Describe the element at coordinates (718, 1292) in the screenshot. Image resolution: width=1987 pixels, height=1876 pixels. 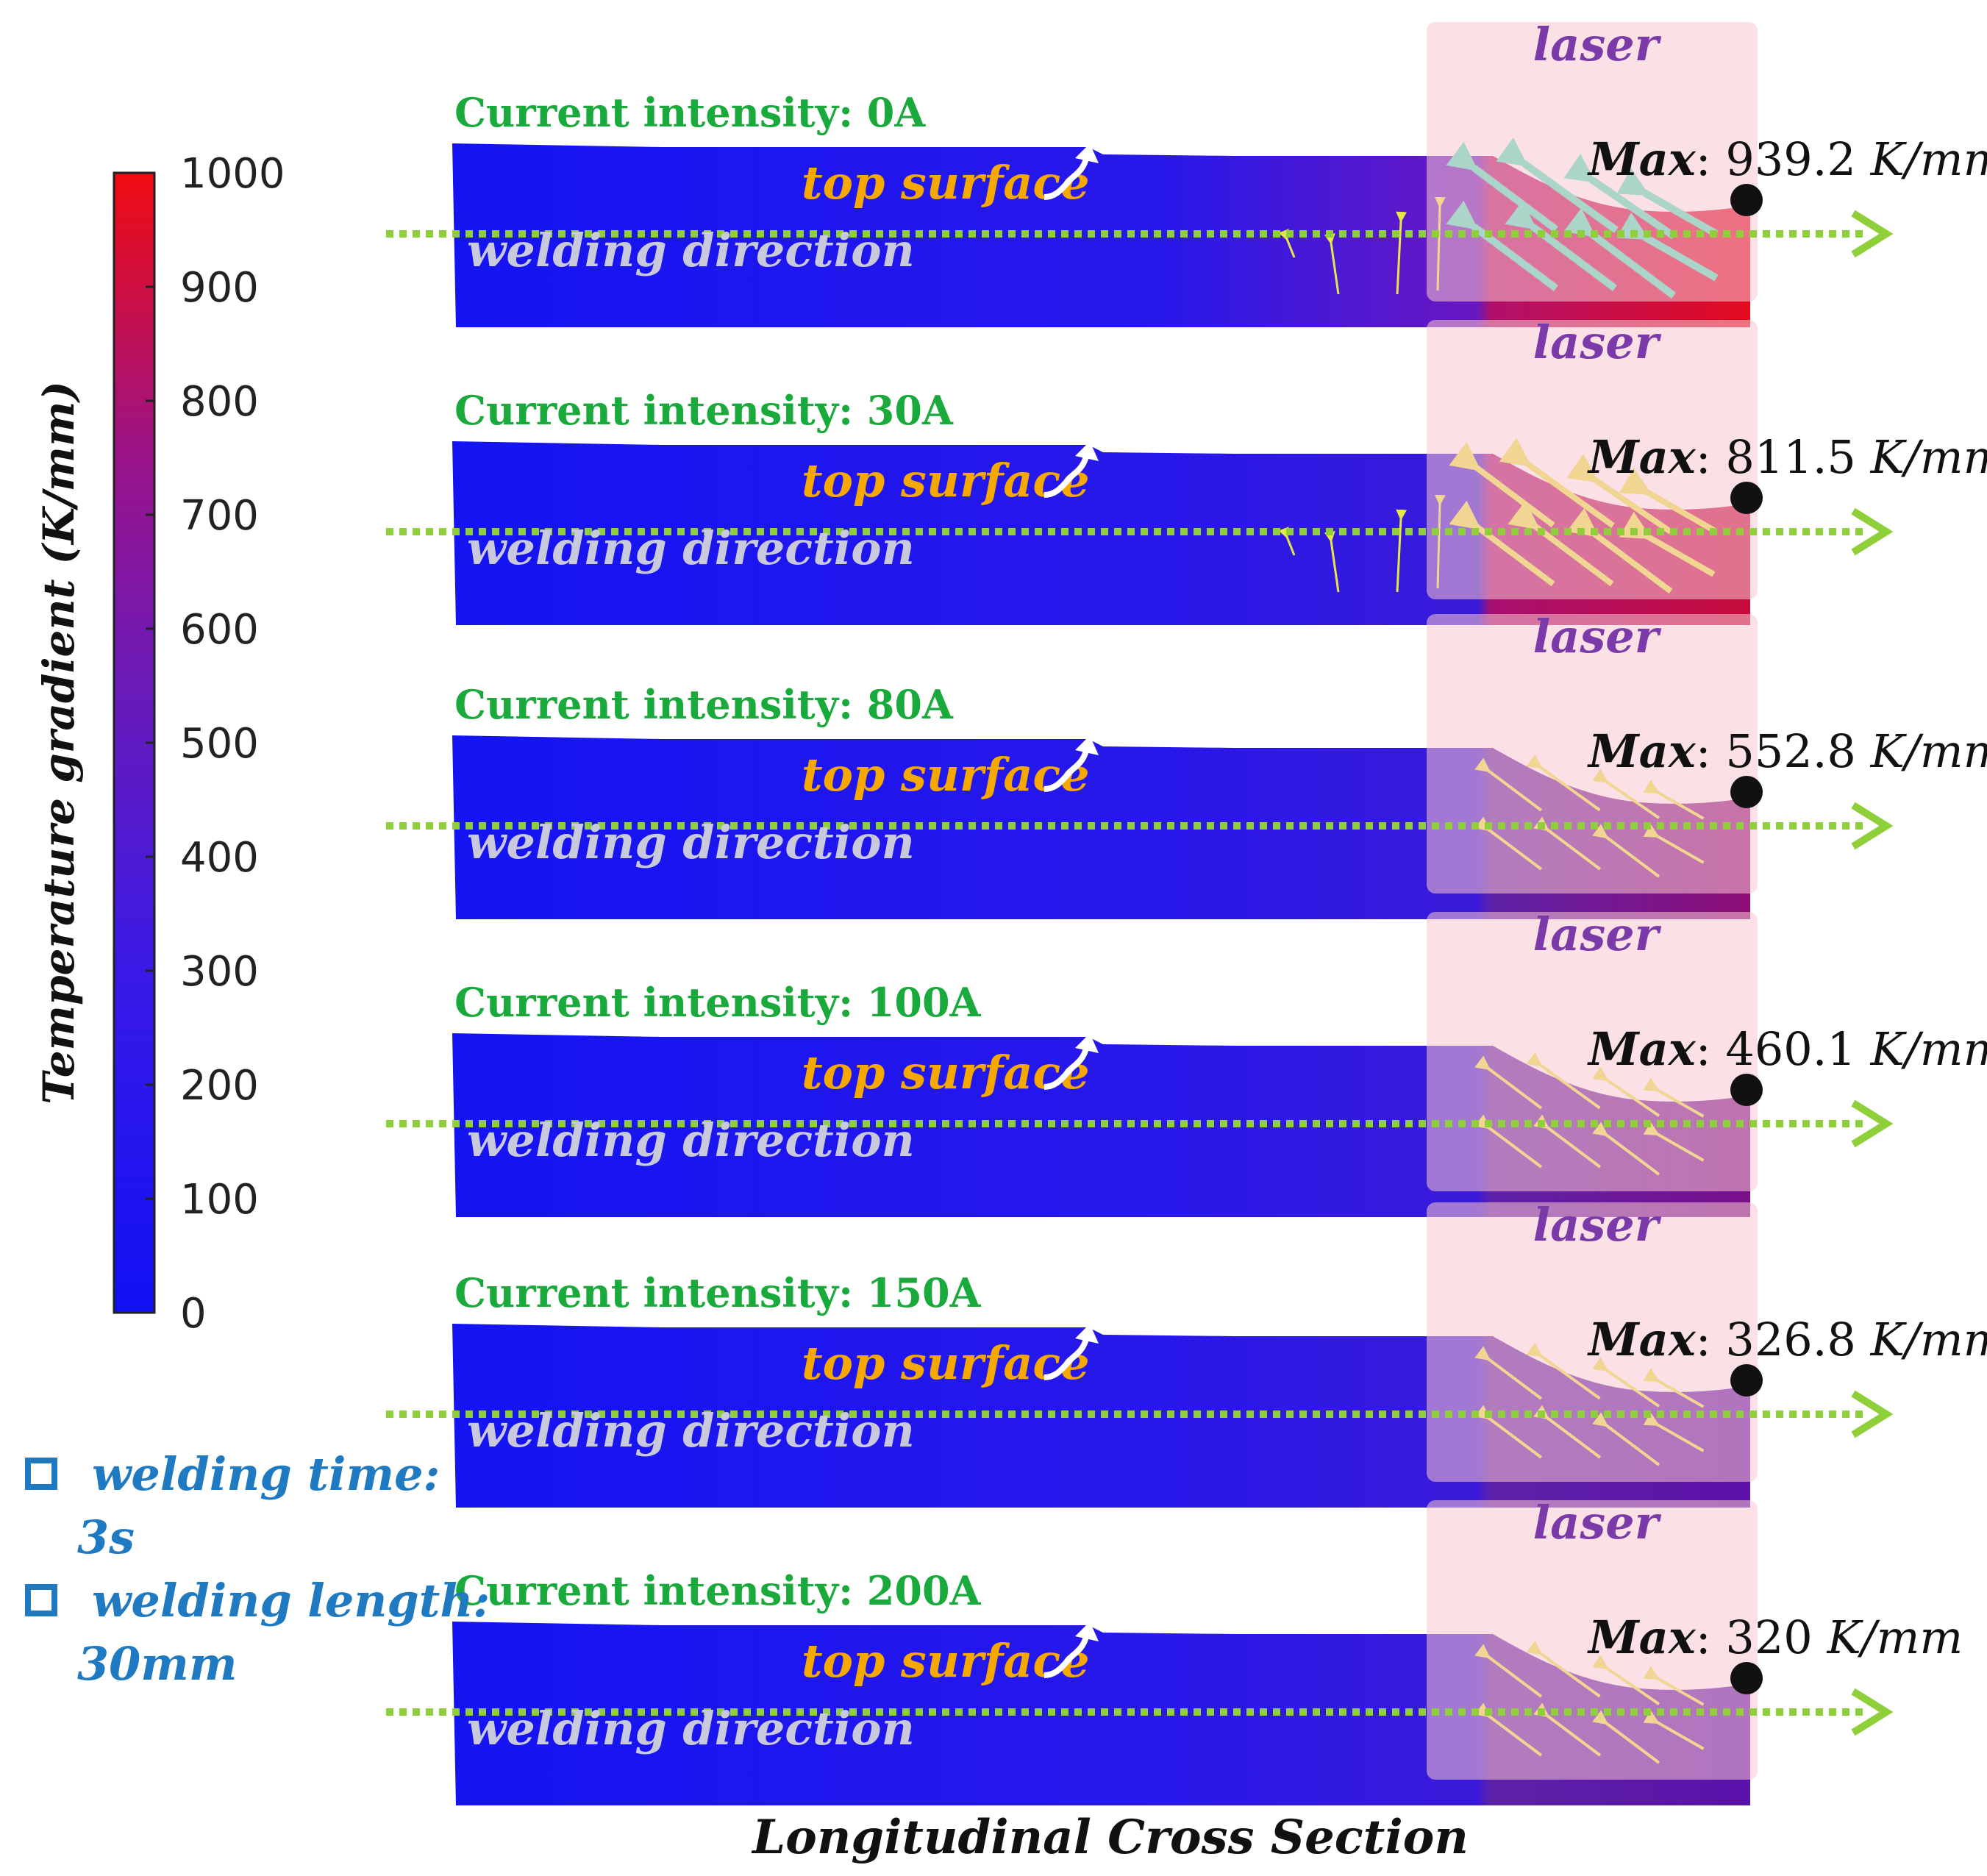
I see `current-intensity-label: Current intensity: 150A` at that location.